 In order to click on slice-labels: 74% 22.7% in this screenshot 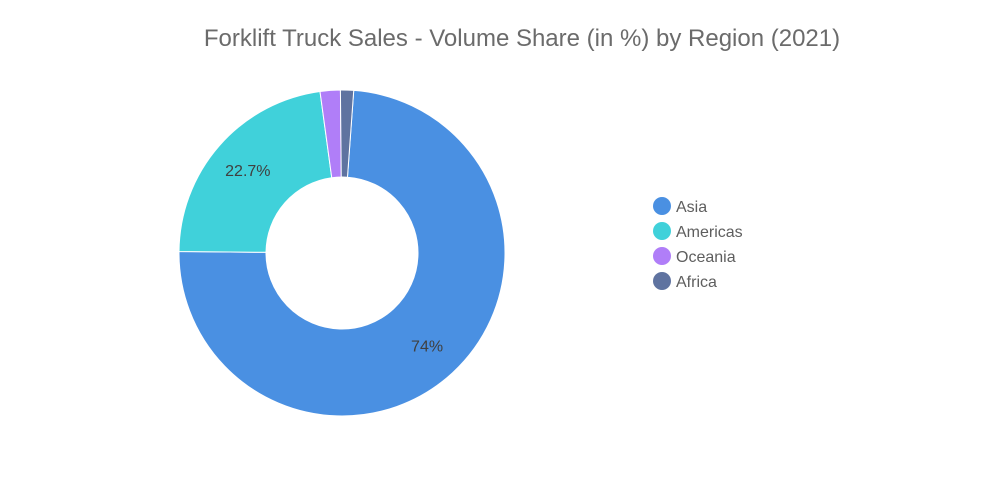, I will do `click(334, 259)`.